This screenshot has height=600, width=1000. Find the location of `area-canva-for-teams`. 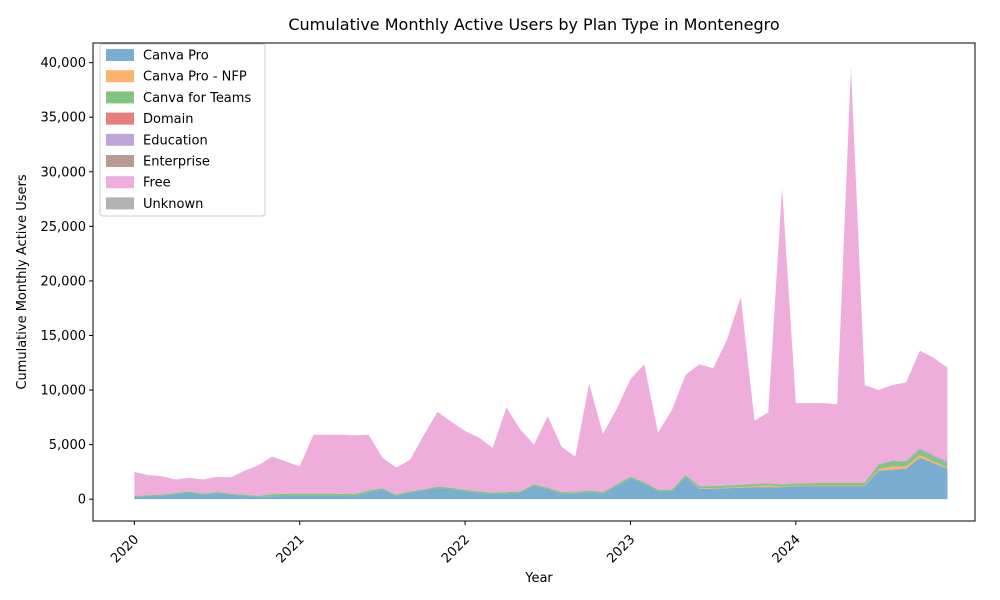

area-canva-for-teams is located at coordinates (541, 473).